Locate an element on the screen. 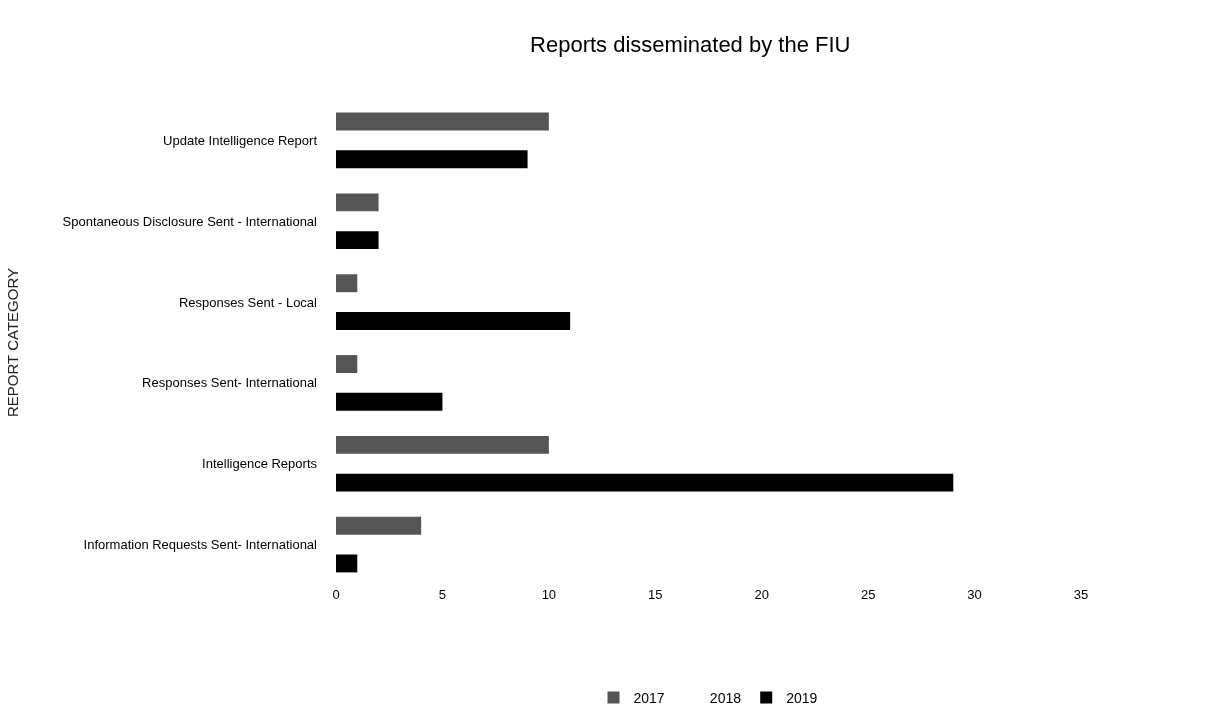  y-axis-title: REPORT CATEGORY is located at coordinates (12, 342).